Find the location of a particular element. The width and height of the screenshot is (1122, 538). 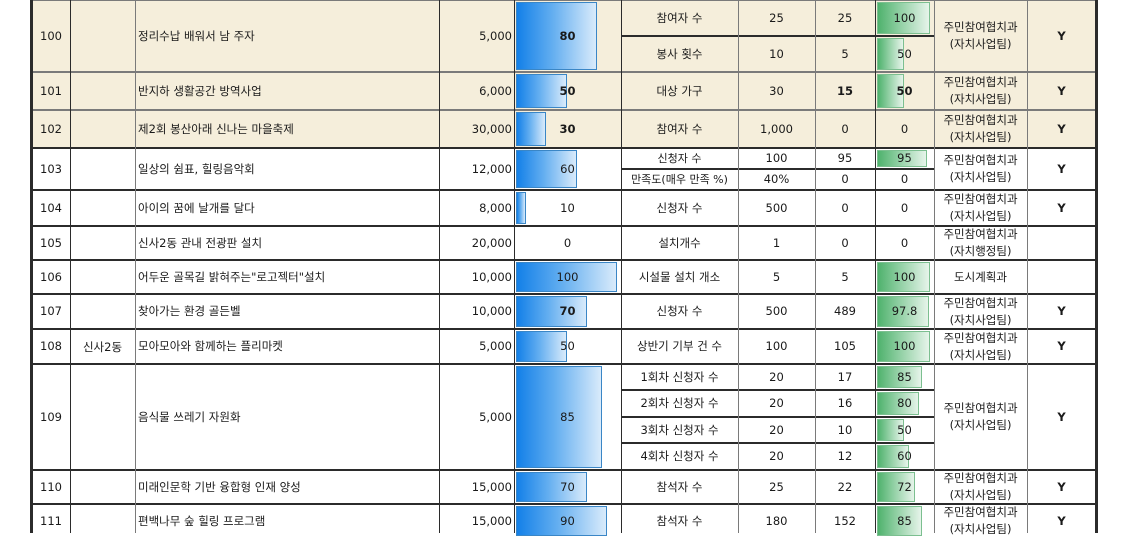

district-cell: 신사2동 is located at coordinates (102, 340).